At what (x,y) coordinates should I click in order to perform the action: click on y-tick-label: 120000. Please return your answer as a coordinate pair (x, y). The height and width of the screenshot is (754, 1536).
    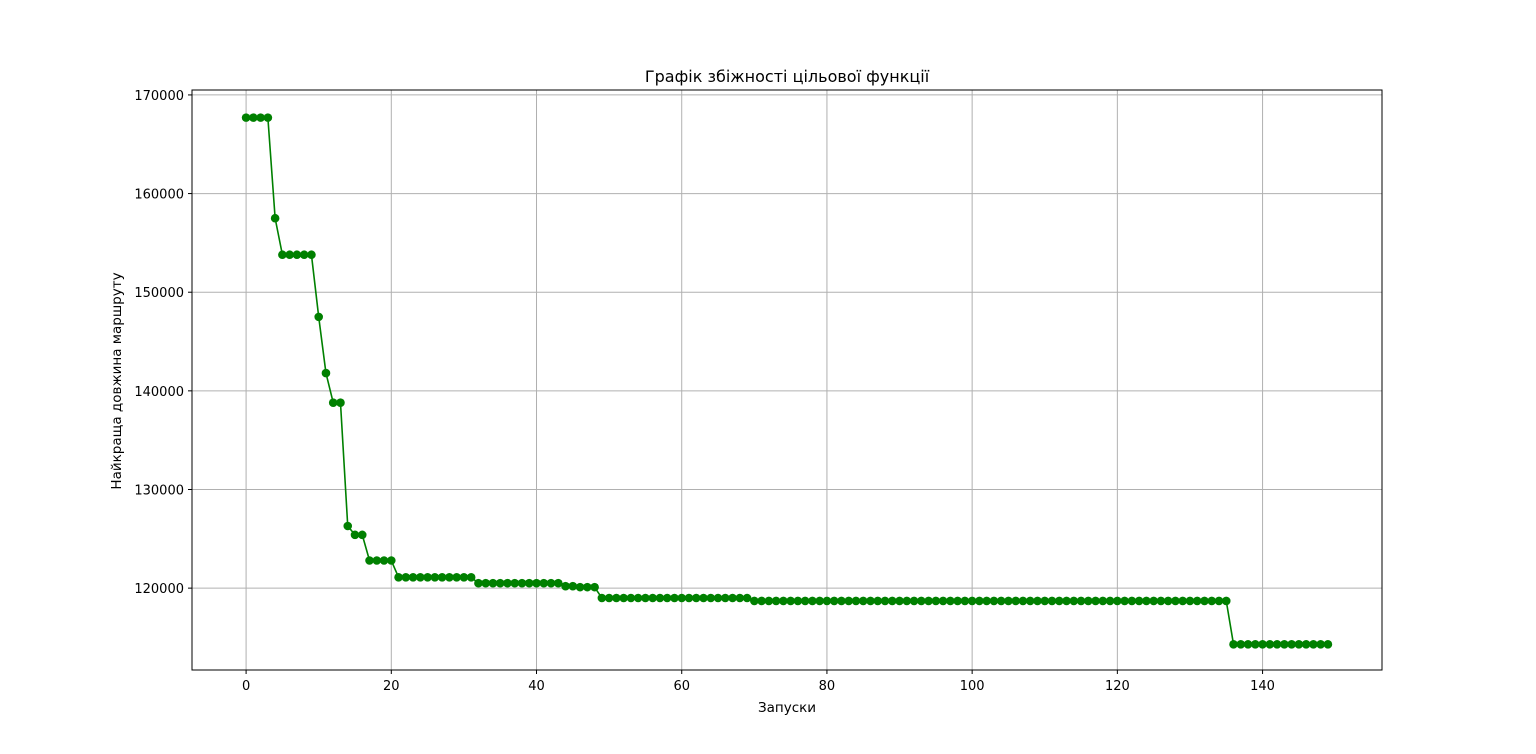
    Looking at the image, I should click on (159, 589).